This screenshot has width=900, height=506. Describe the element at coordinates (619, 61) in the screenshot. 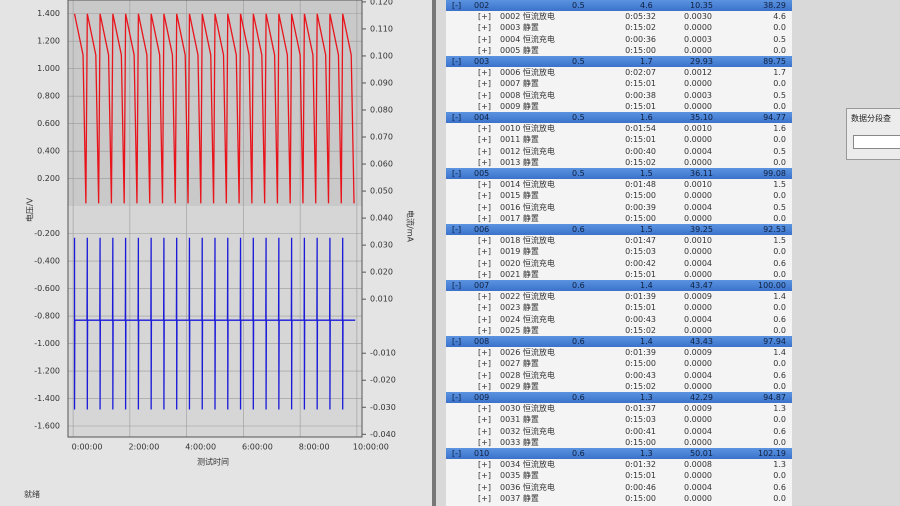

I see `group-row: [-] 003 0.5 1.7 29.93 89.75` at that location.